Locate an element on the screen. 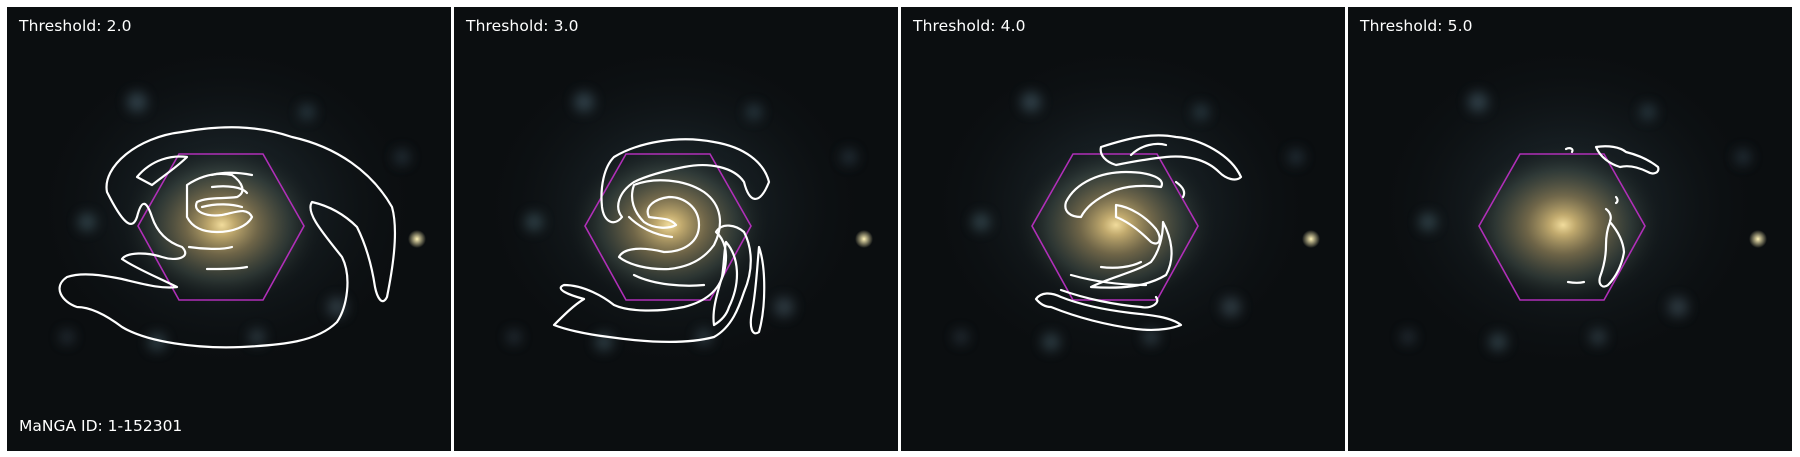 The width and height of the screenshot is (1800, 457). manga-id-label: MaNGA ID: 1-152301 is located at coordinates (101, 426).